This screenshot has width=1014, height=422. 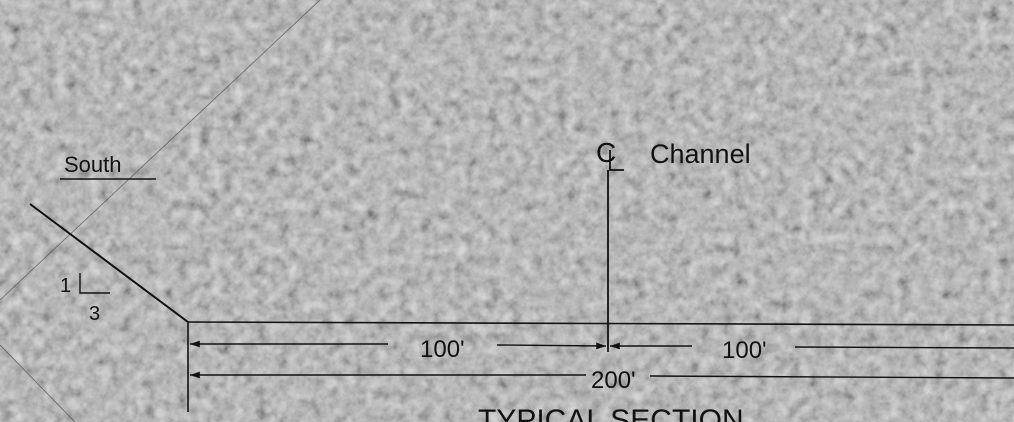 I want to click on dim-left-line-b, so click(x=551, y=345).